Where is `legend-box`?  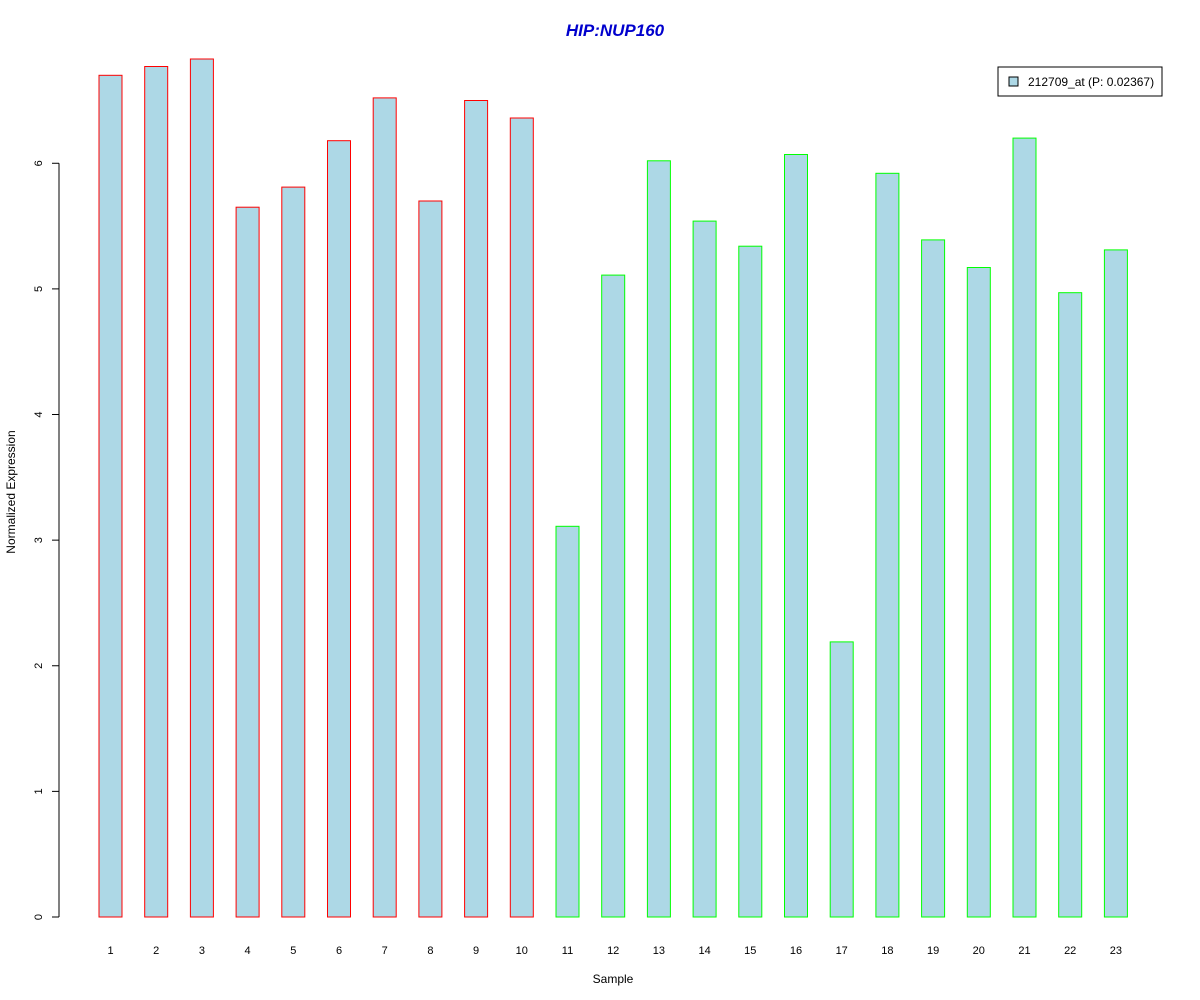
legend-box is located at coordinates (1080, 81).